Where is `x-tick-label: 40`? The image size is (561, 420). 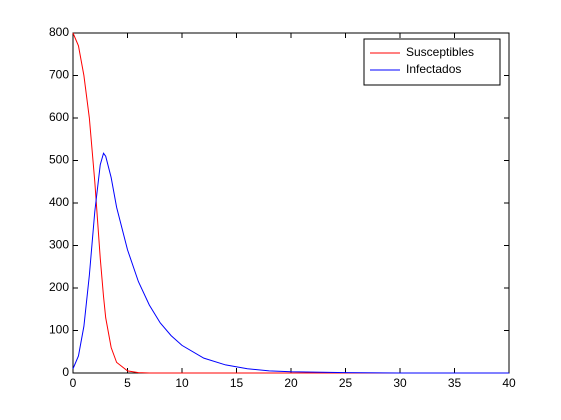 x-tick-label: 40 is located at coordinates (509, 383).